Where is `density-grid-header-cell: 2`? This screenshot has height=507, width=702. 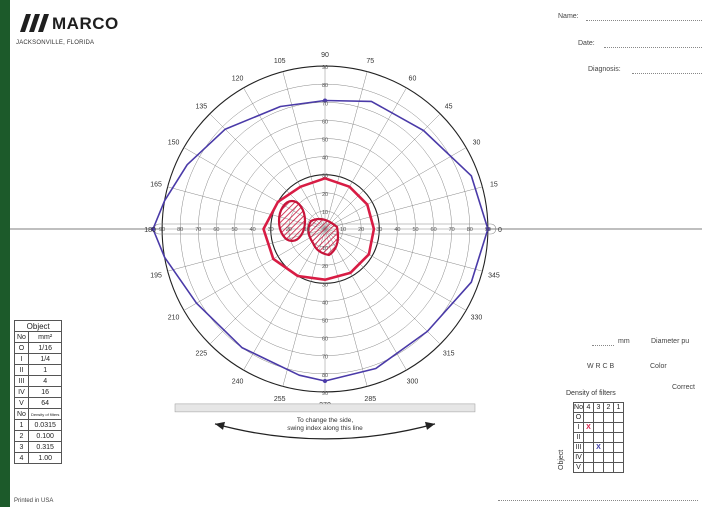 density-grid-header-cell: 2 is located at coordinates (608, 407).